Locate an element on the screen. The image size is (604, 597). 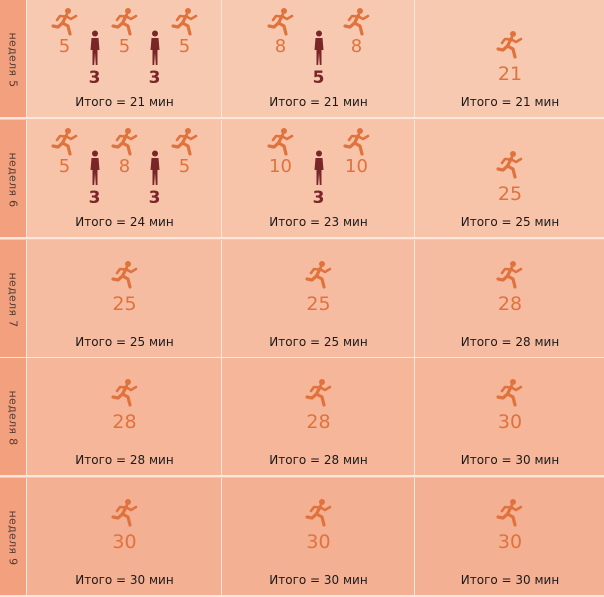
day-cell: 8 5 8 Итого = 21 мин is located at coordinates (318, 59).